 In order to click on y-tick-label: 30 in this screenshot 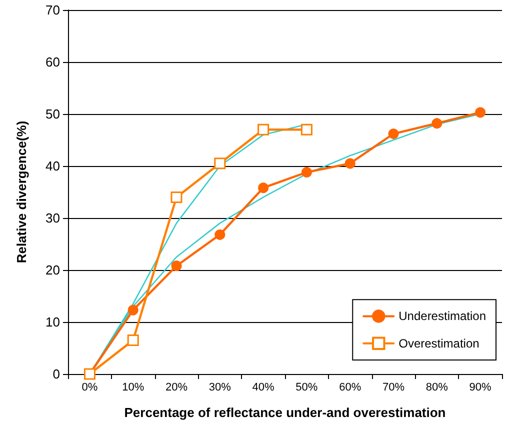, I will do `click(53, 218)`.